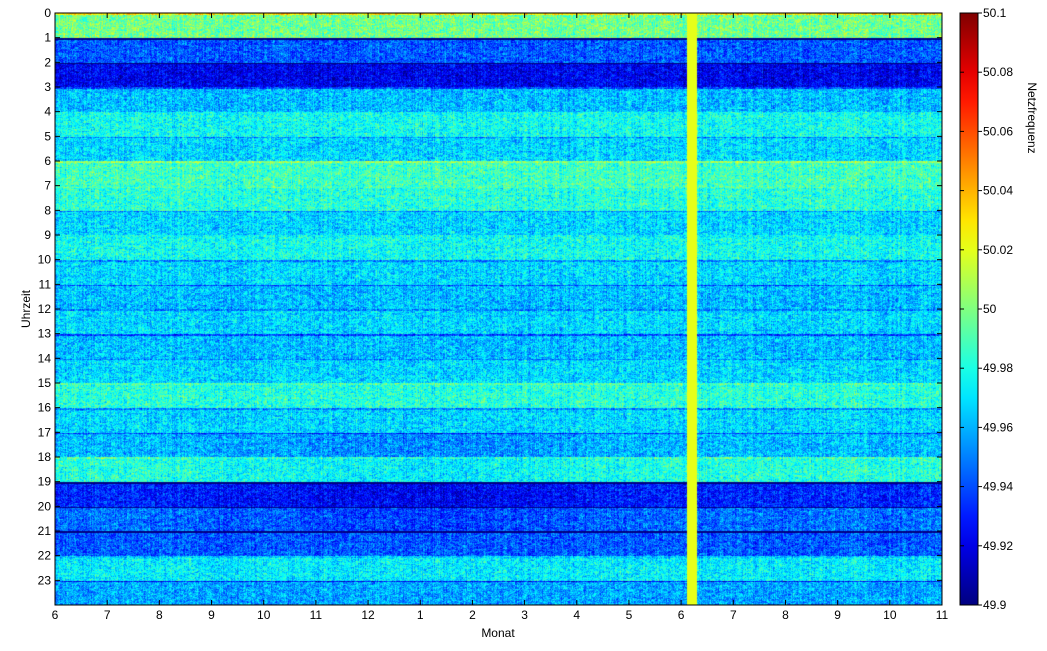  Describe the element at coordinates (45, 309) in the screenshot. I see `y-tick-label-12: 12` at that location.